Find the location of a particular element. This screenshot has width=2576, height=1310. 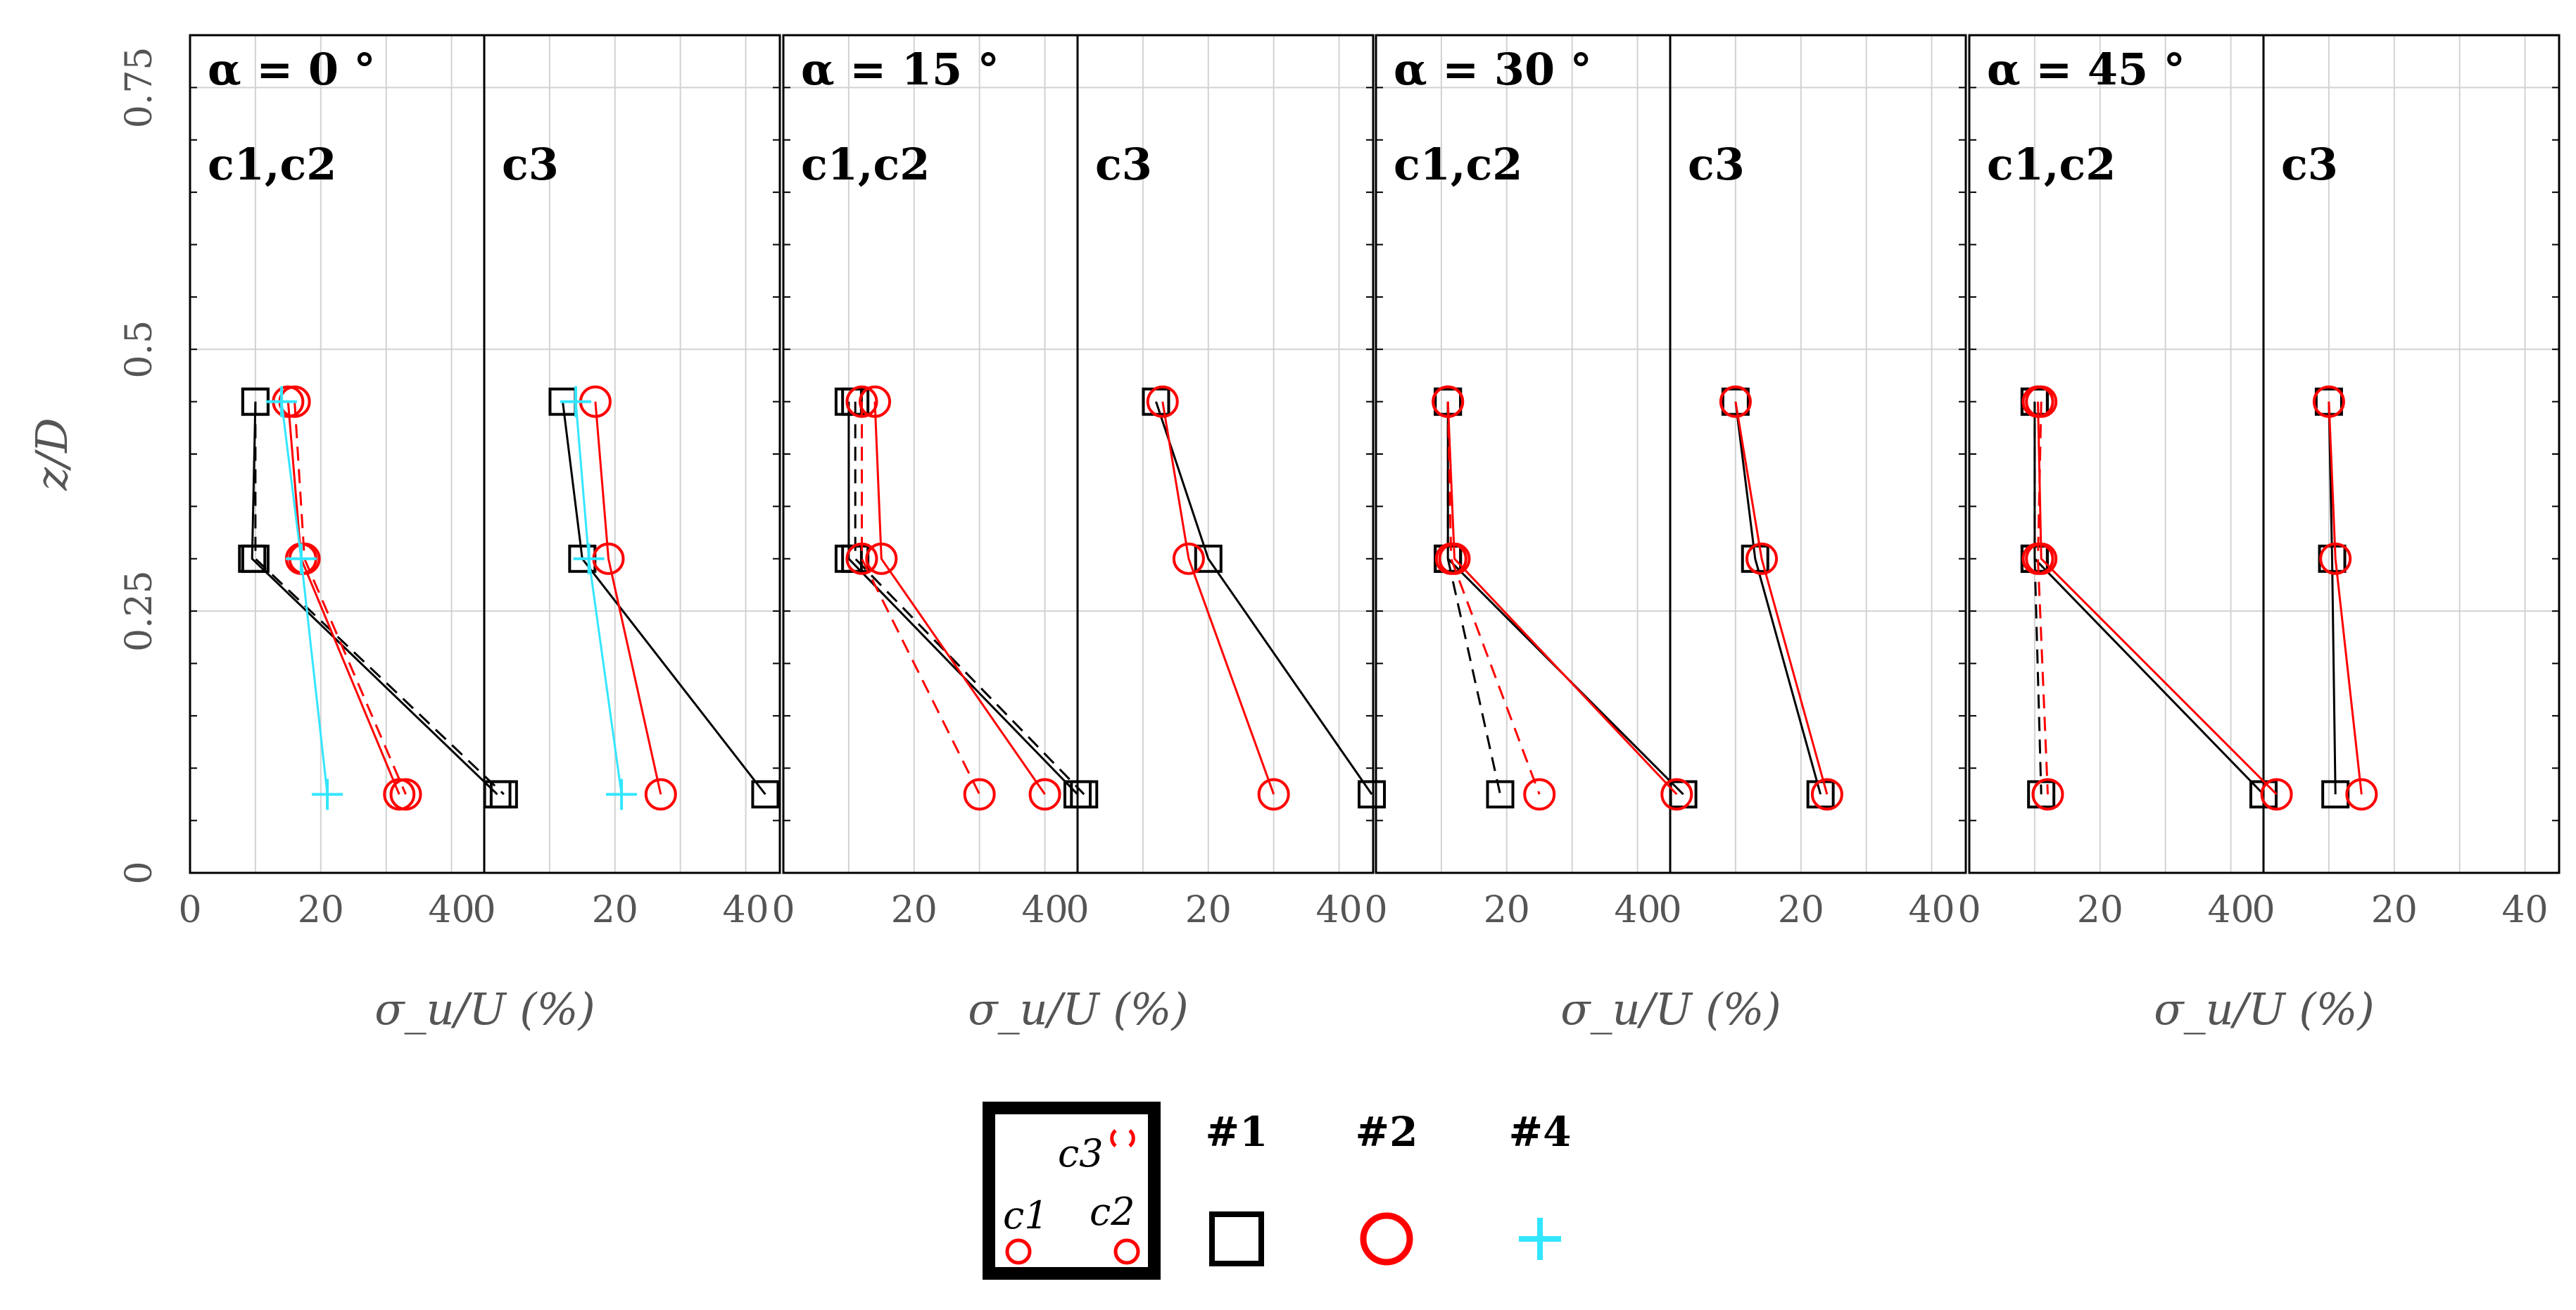

legend-label: #4 is located at coordinates (1540, 1132).